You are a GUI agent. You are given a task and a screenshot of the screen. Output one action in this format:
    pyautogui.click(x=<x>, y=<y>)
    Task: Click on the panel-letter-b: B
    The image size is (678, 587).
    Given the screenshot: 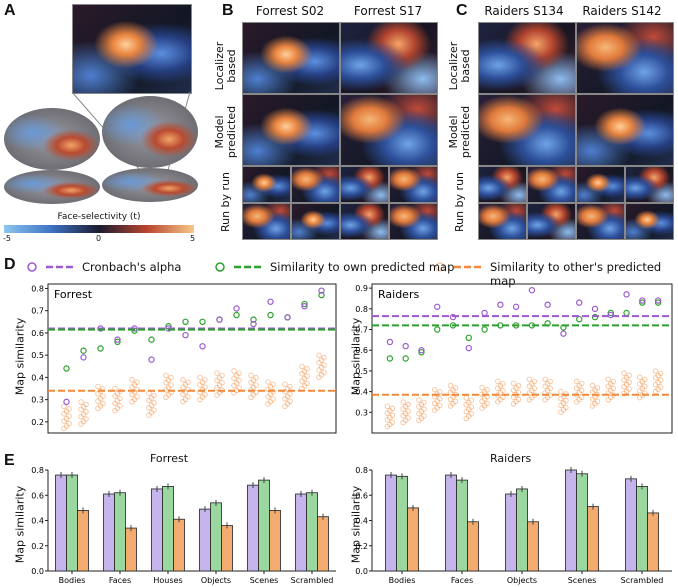 What is the action you would take?
    pyautogui.click(x=228, y=10)
    